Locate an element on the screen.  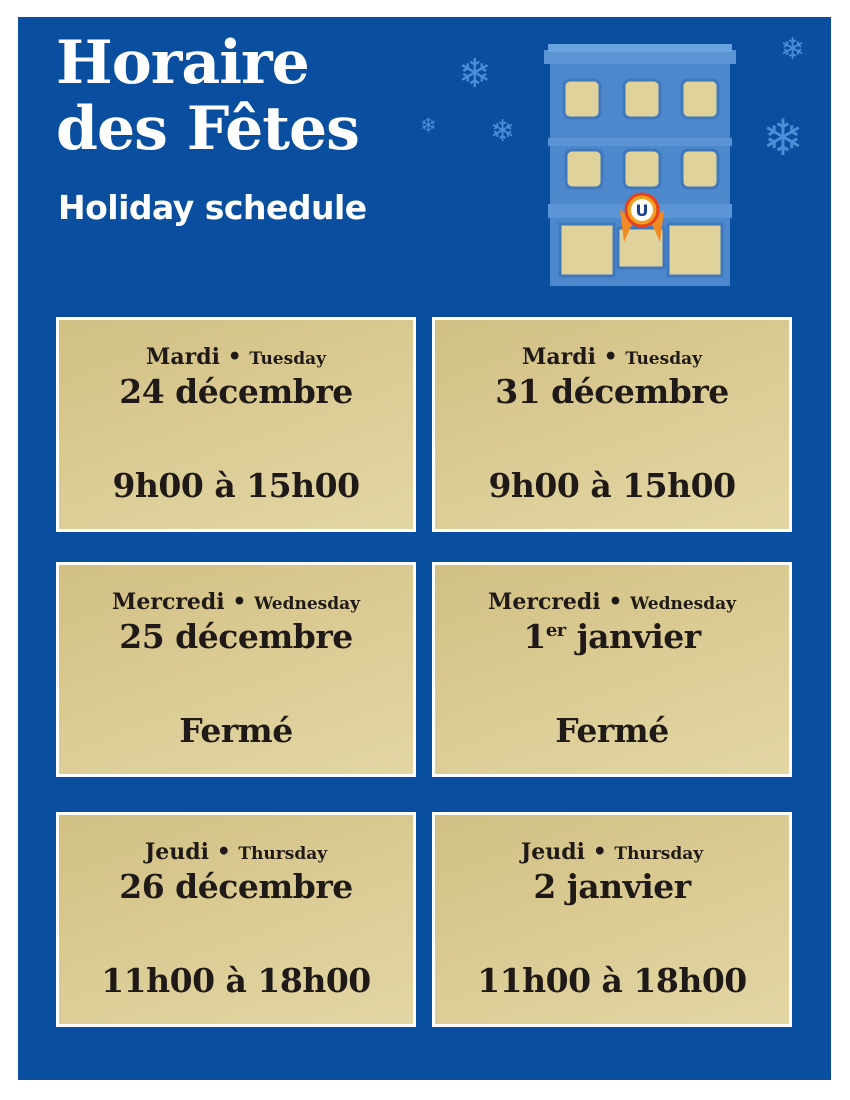
schedule-card: Mercredi • Wednesday 1er janvier Fermé is located at coordinates (612, 669).